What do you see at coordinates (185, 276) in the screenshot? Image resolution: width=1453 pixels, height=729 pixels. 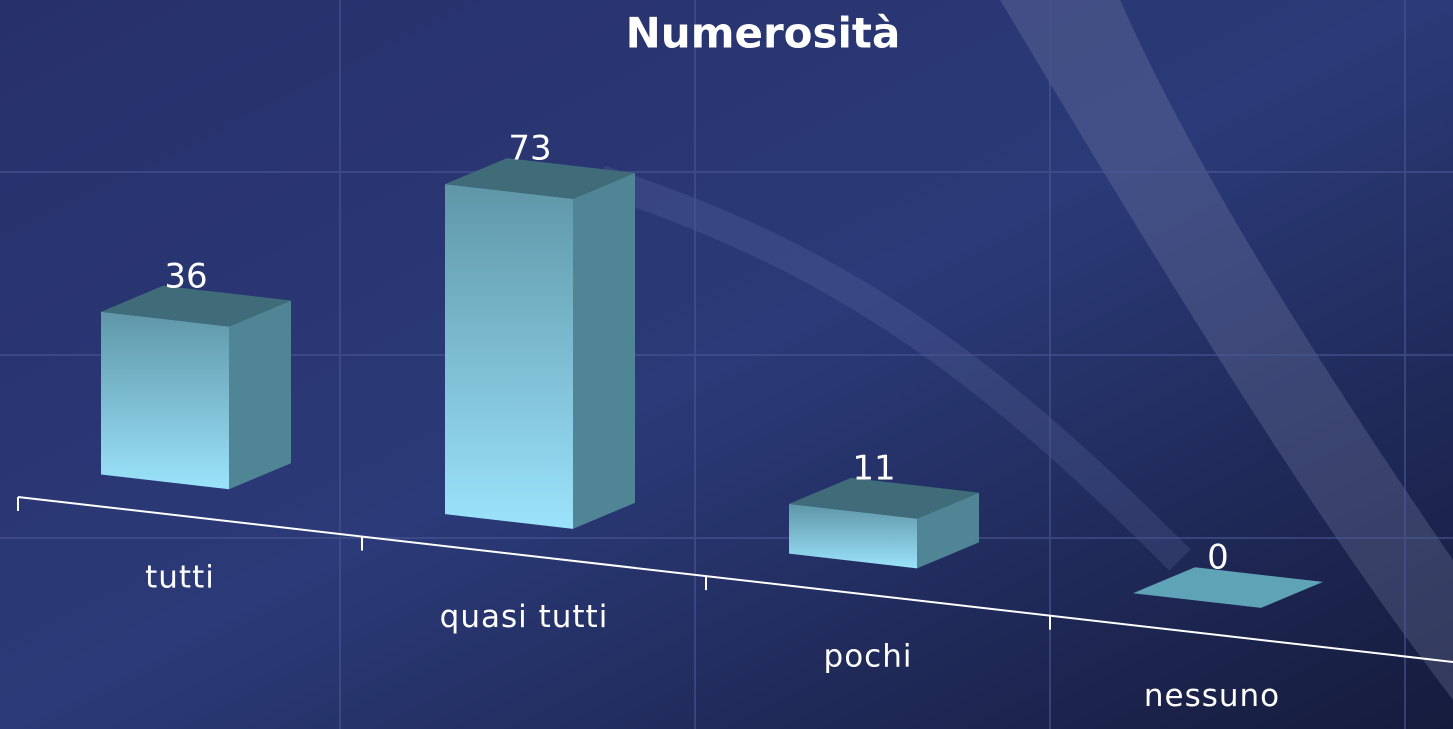 I see `value-label: 36` at bounding box center [185, 276].